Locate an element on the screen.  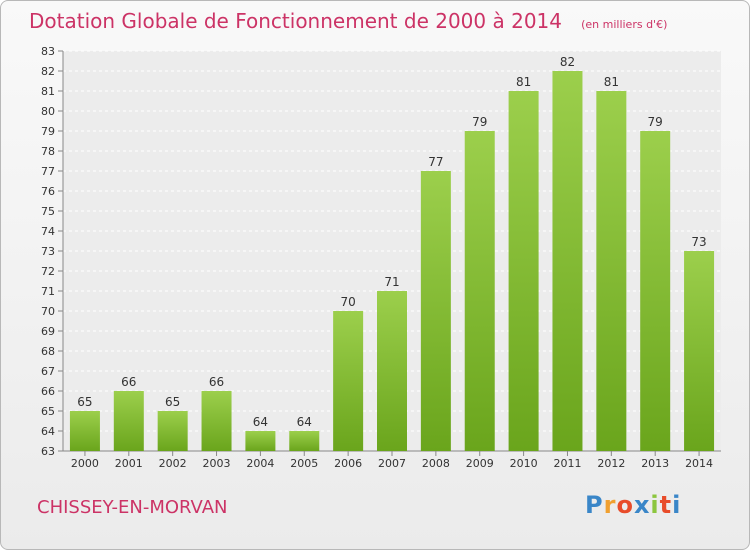
logo-letter: t is located at coordinates (666, 505).